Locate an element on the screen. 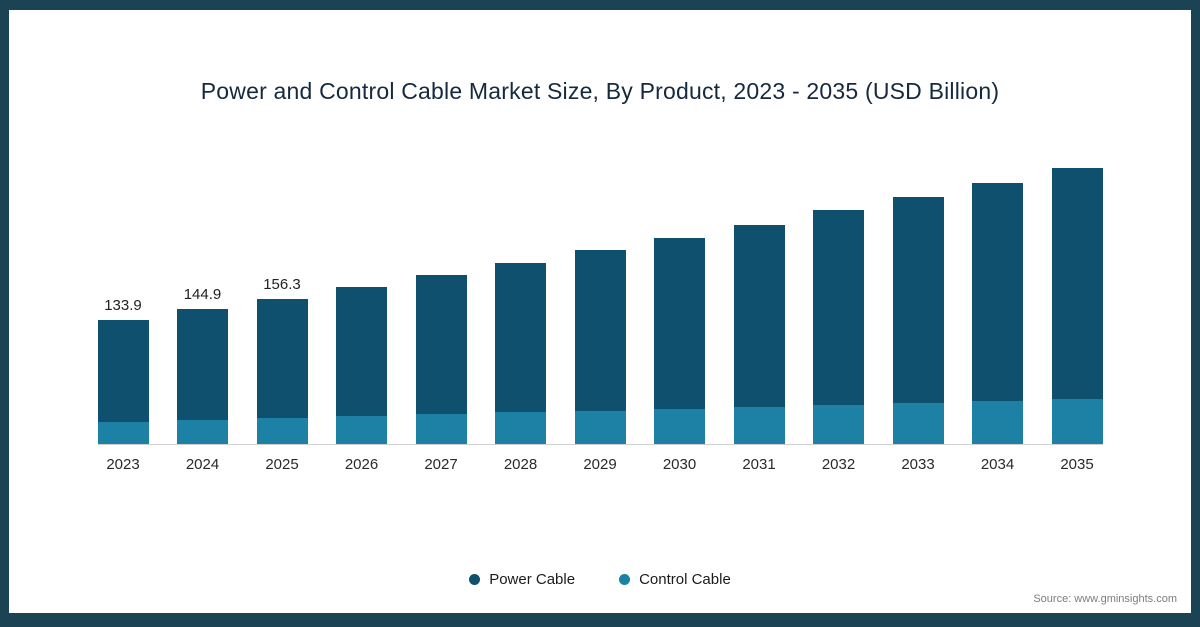 This screenshot has height=627, width=1200. x-axis-tick-label: 2026 is located at coordinates (361, 464).